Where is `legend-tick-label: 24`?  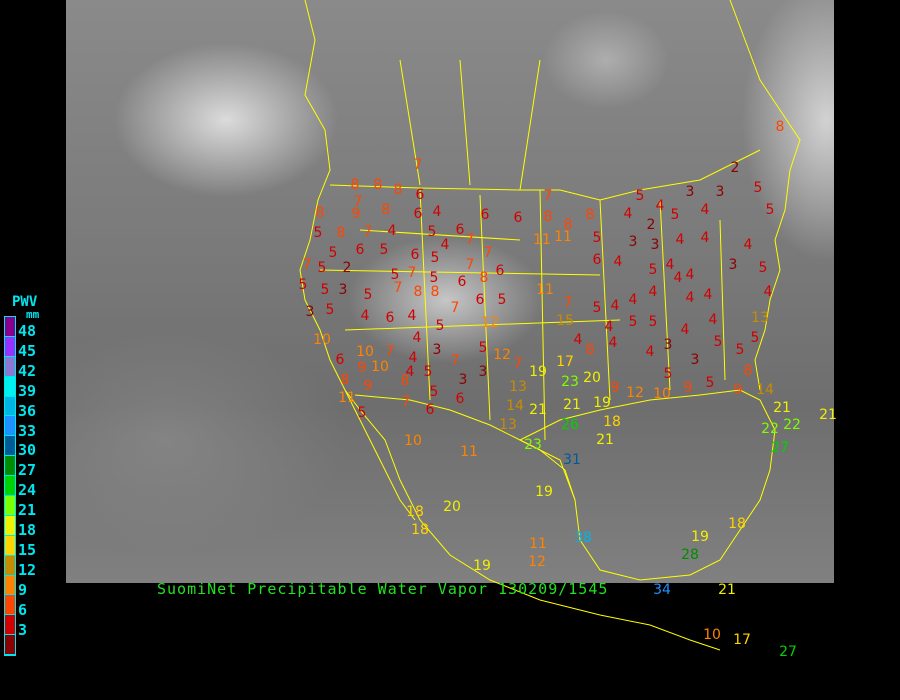 legend-tick-label: 24 is located at coordinates (27, 490).